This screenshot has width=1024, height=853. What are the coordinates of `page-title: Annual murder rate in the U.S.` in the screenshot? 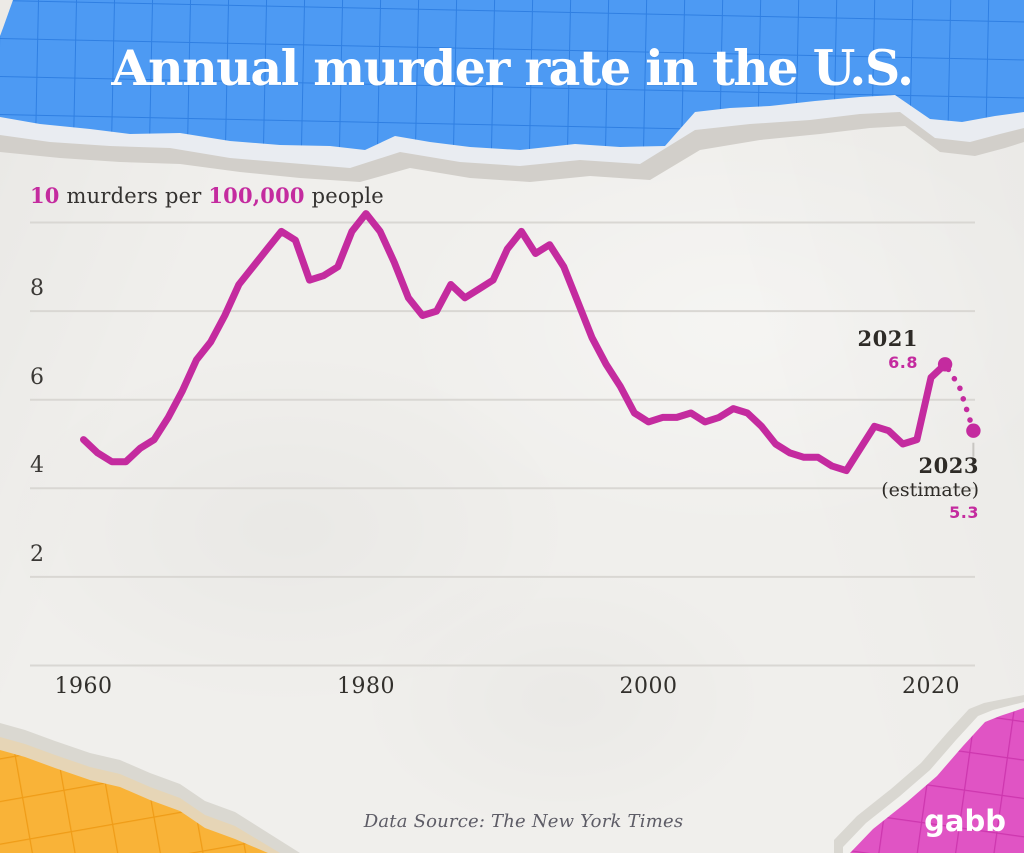 It's located at (512, 68).